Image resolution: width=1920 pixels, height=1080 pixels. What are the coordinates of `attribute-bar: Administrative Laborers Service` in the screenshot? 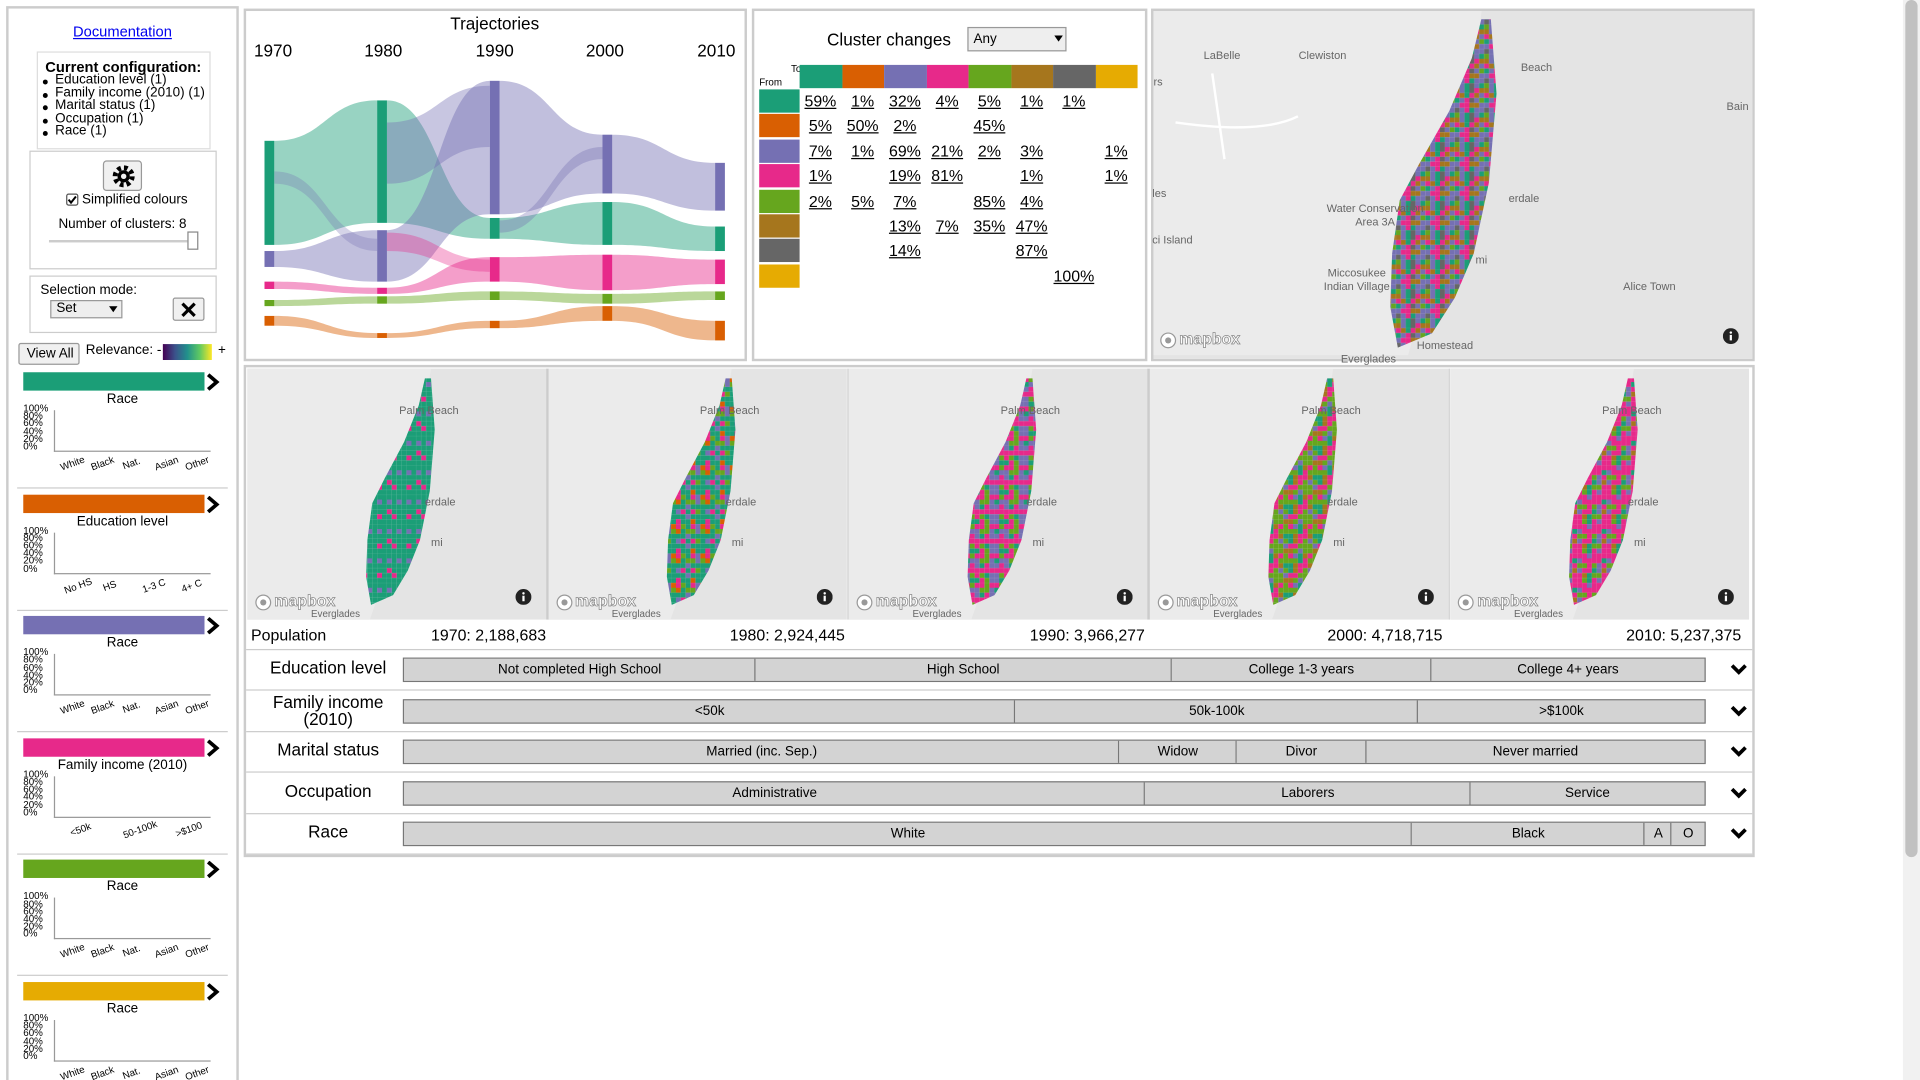 It's located at (1054, 793).